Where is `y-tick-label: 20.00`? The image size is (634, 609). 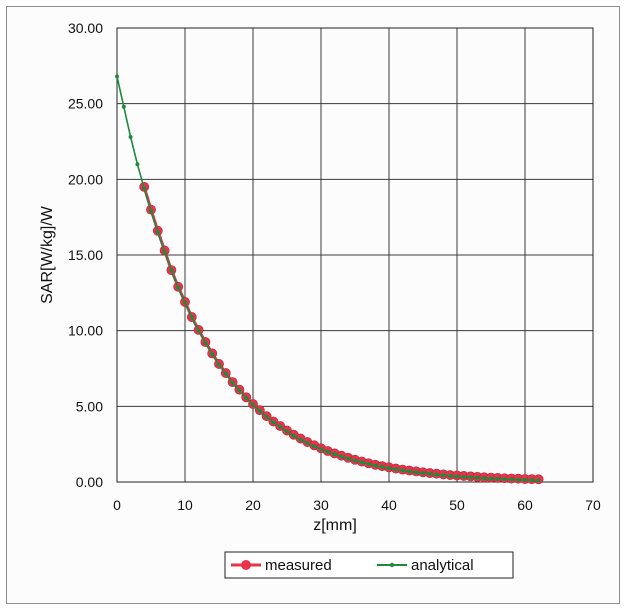 y-tick-label: 20.00 is located at coordinates (85, 179).